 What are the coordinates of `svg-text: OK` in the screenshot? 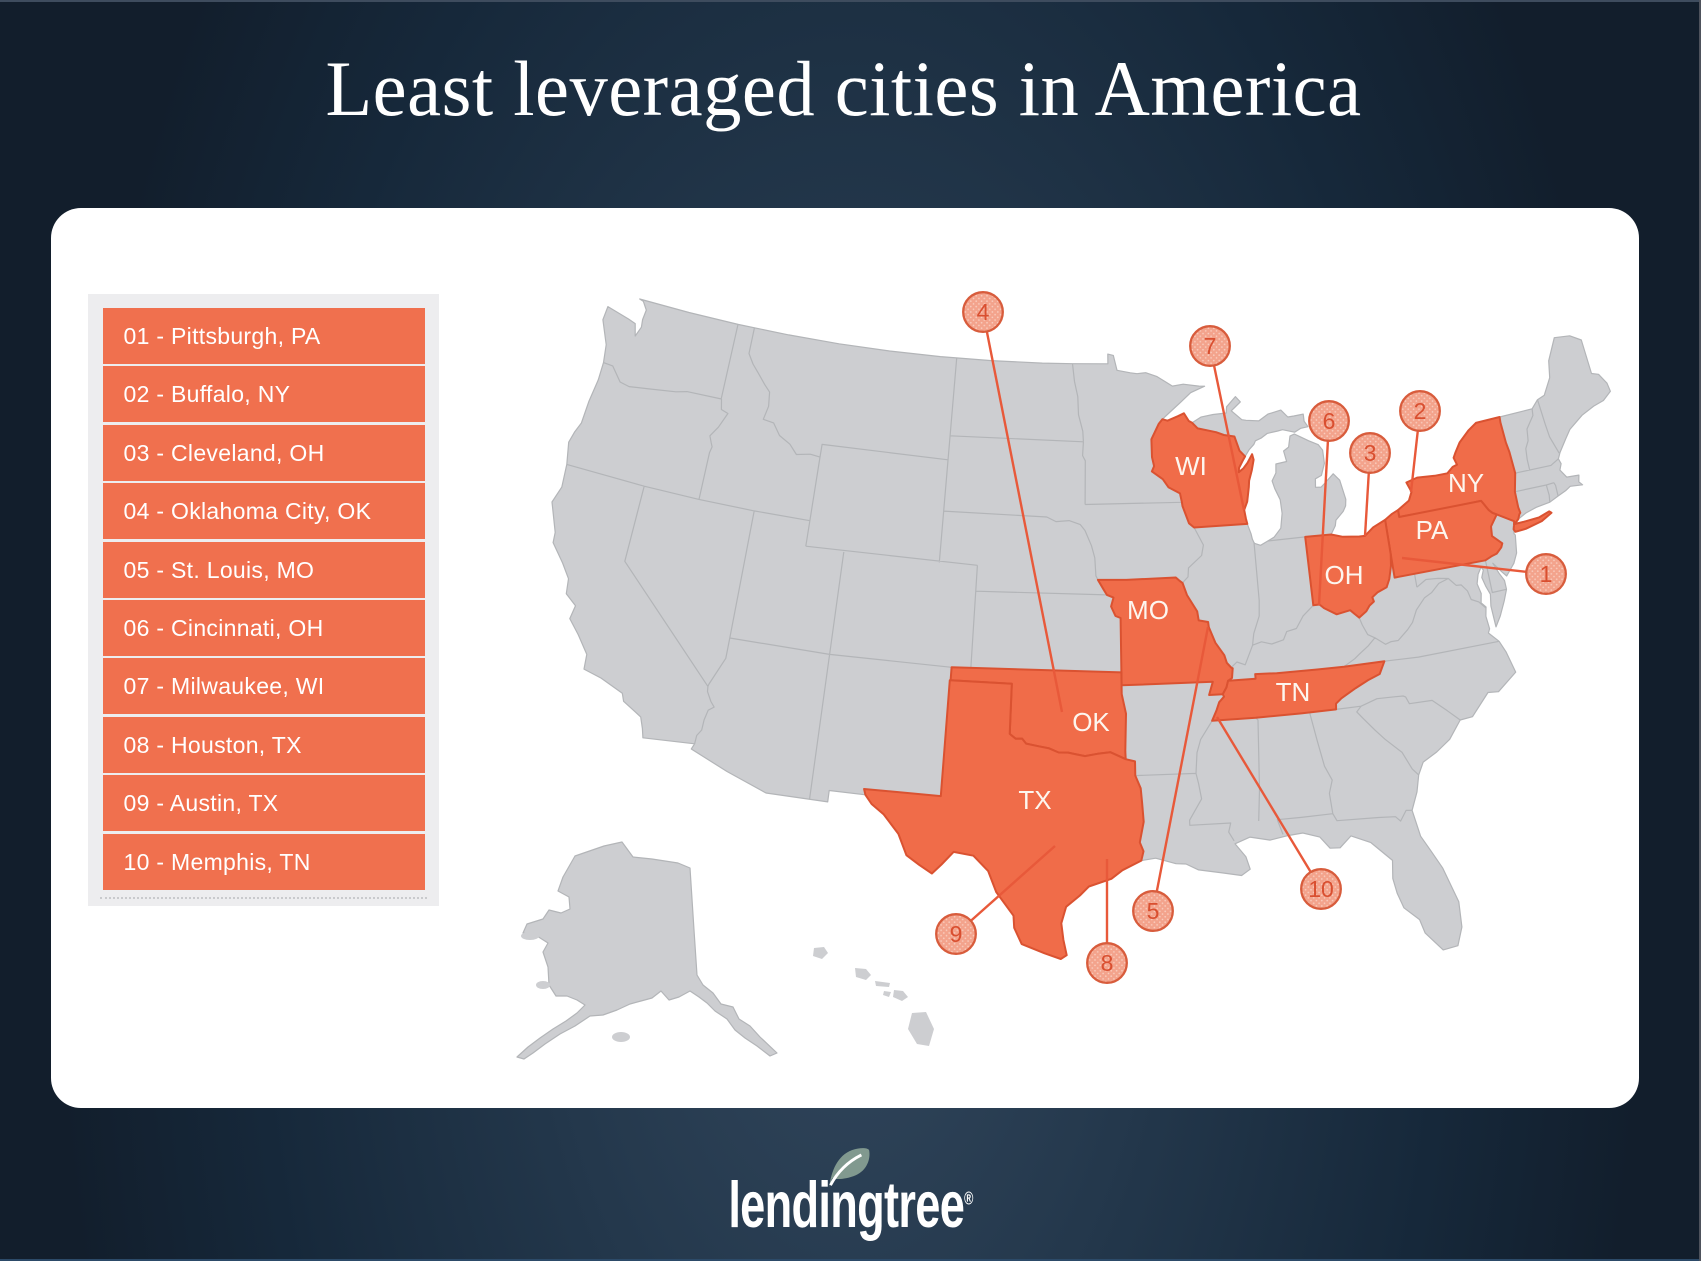 It's located at (1091, 722).